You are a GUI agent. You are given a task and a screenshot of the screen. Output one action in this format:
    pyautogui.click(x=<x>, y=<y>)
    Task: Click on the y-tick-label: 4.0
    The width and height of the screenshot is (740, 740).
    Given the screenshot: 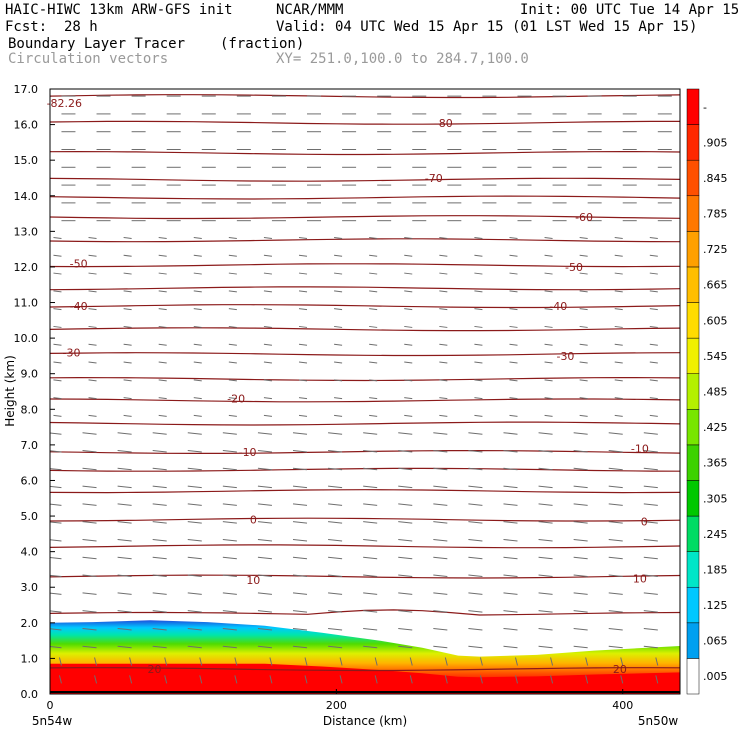 What is the action you would take?
    pyautogui.click(x=30, y=552)
    